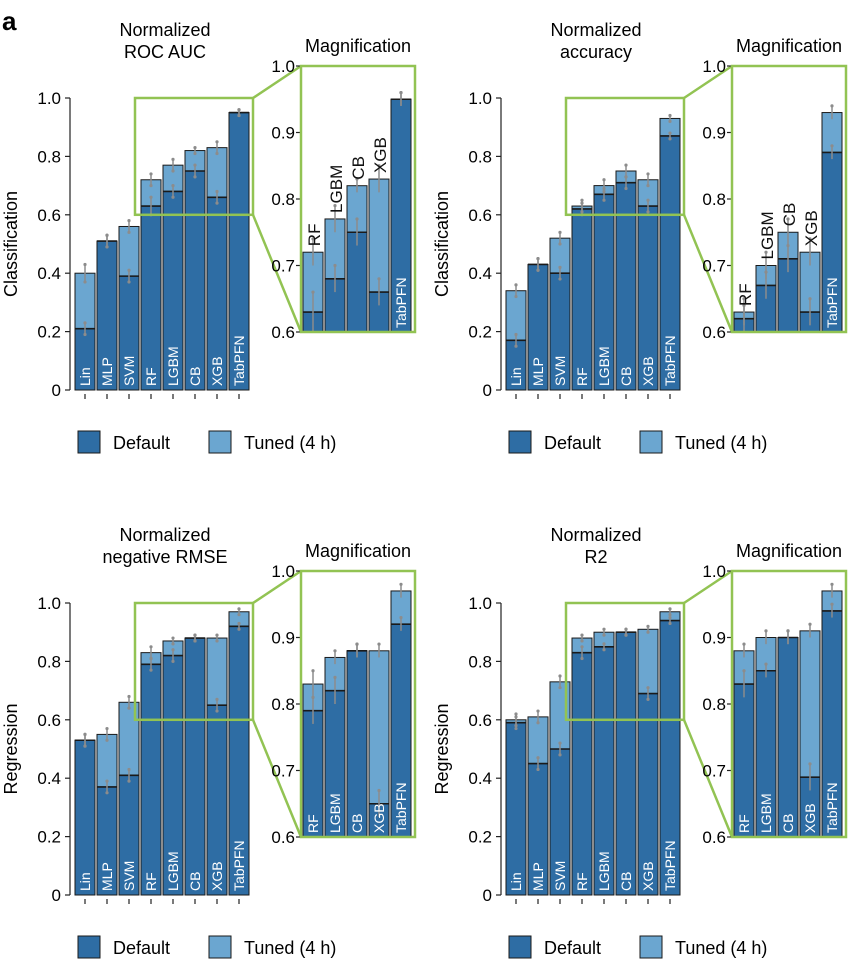 The width and height of the screenshot is (863, 960). I want to click on x-category-label: XGB, so click(217, 876).